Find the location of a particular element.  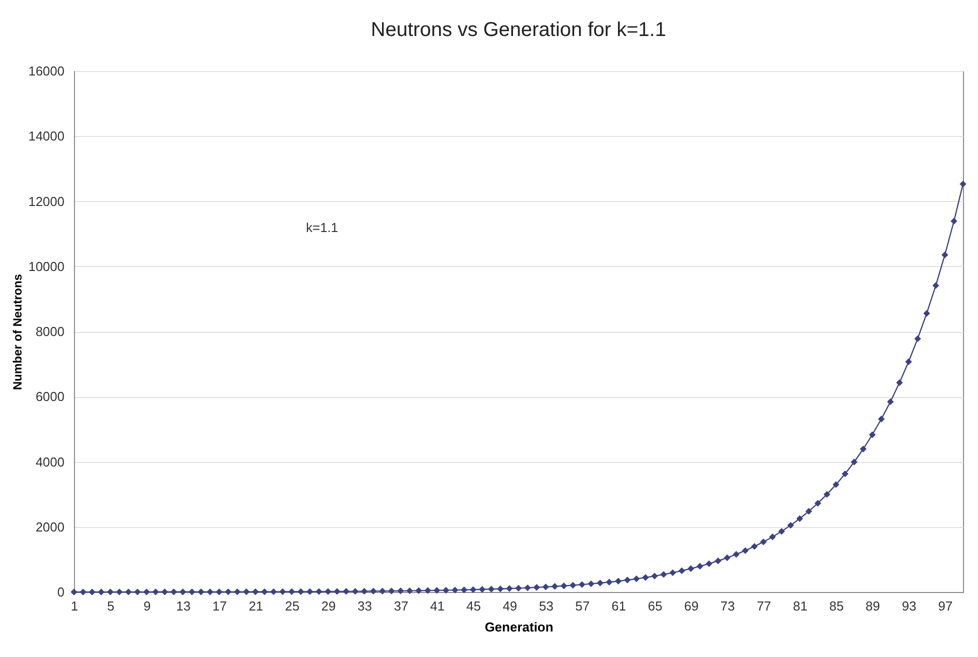

x-tick-label: 77 is located at coordinates (764, 606).